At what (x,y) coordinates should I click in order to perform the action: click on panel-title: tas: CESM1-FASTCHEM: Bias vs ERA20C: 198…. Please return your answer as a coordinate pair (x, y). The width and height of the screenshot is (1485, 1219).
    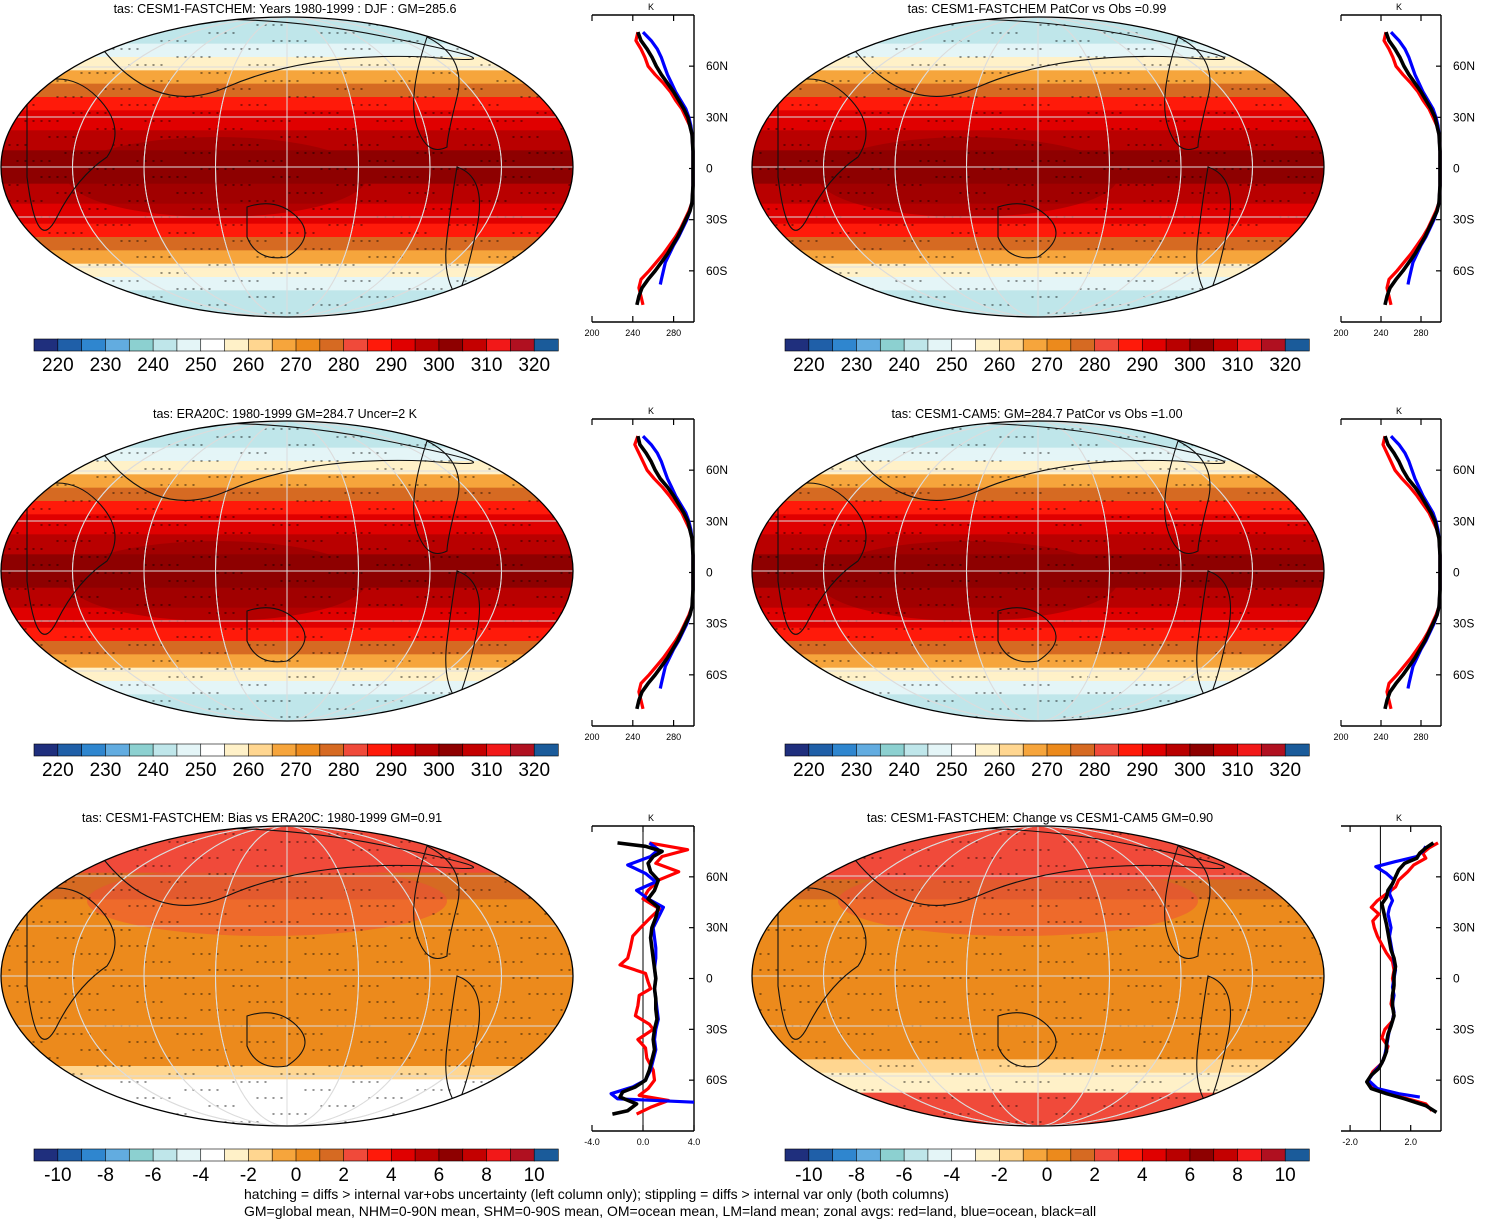
    Looking at the image, I should click on (262, 818).